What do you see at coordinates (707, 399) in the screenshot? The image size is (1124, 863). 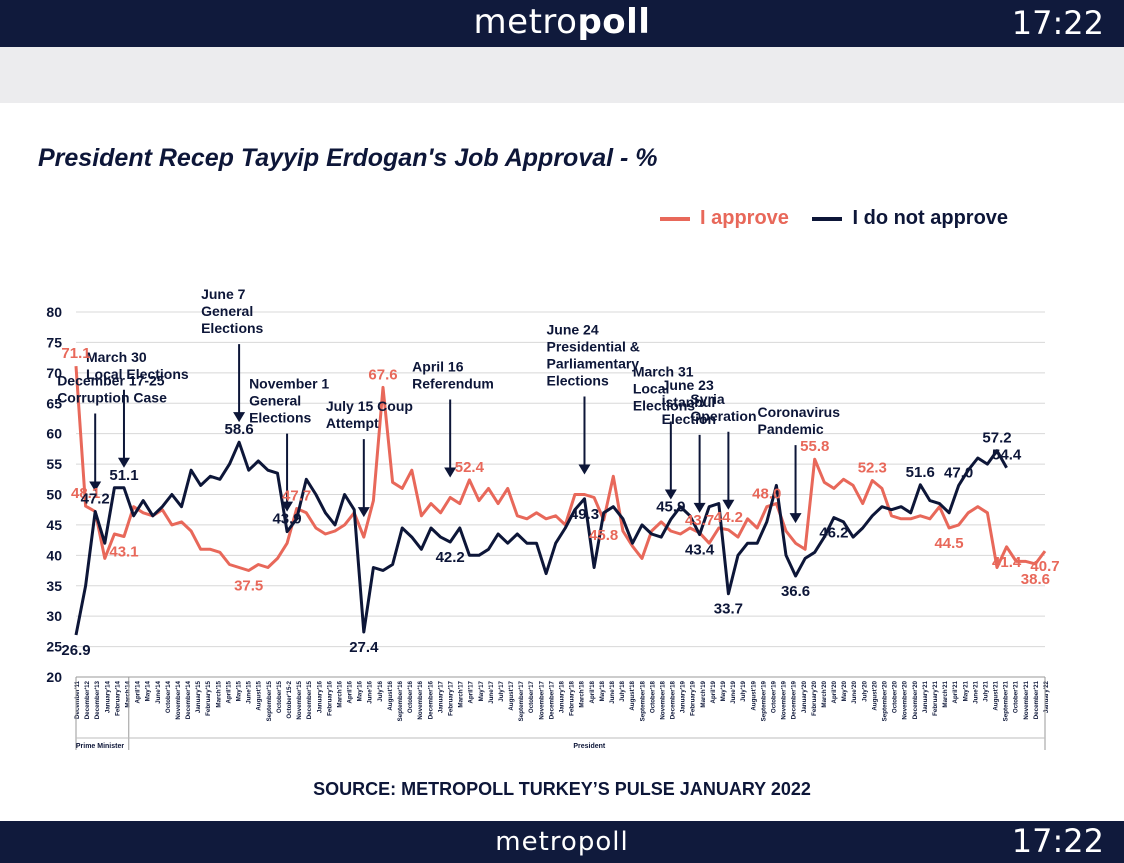 I see `event-annotation-text: Syria` at bounding box center [707, 399].